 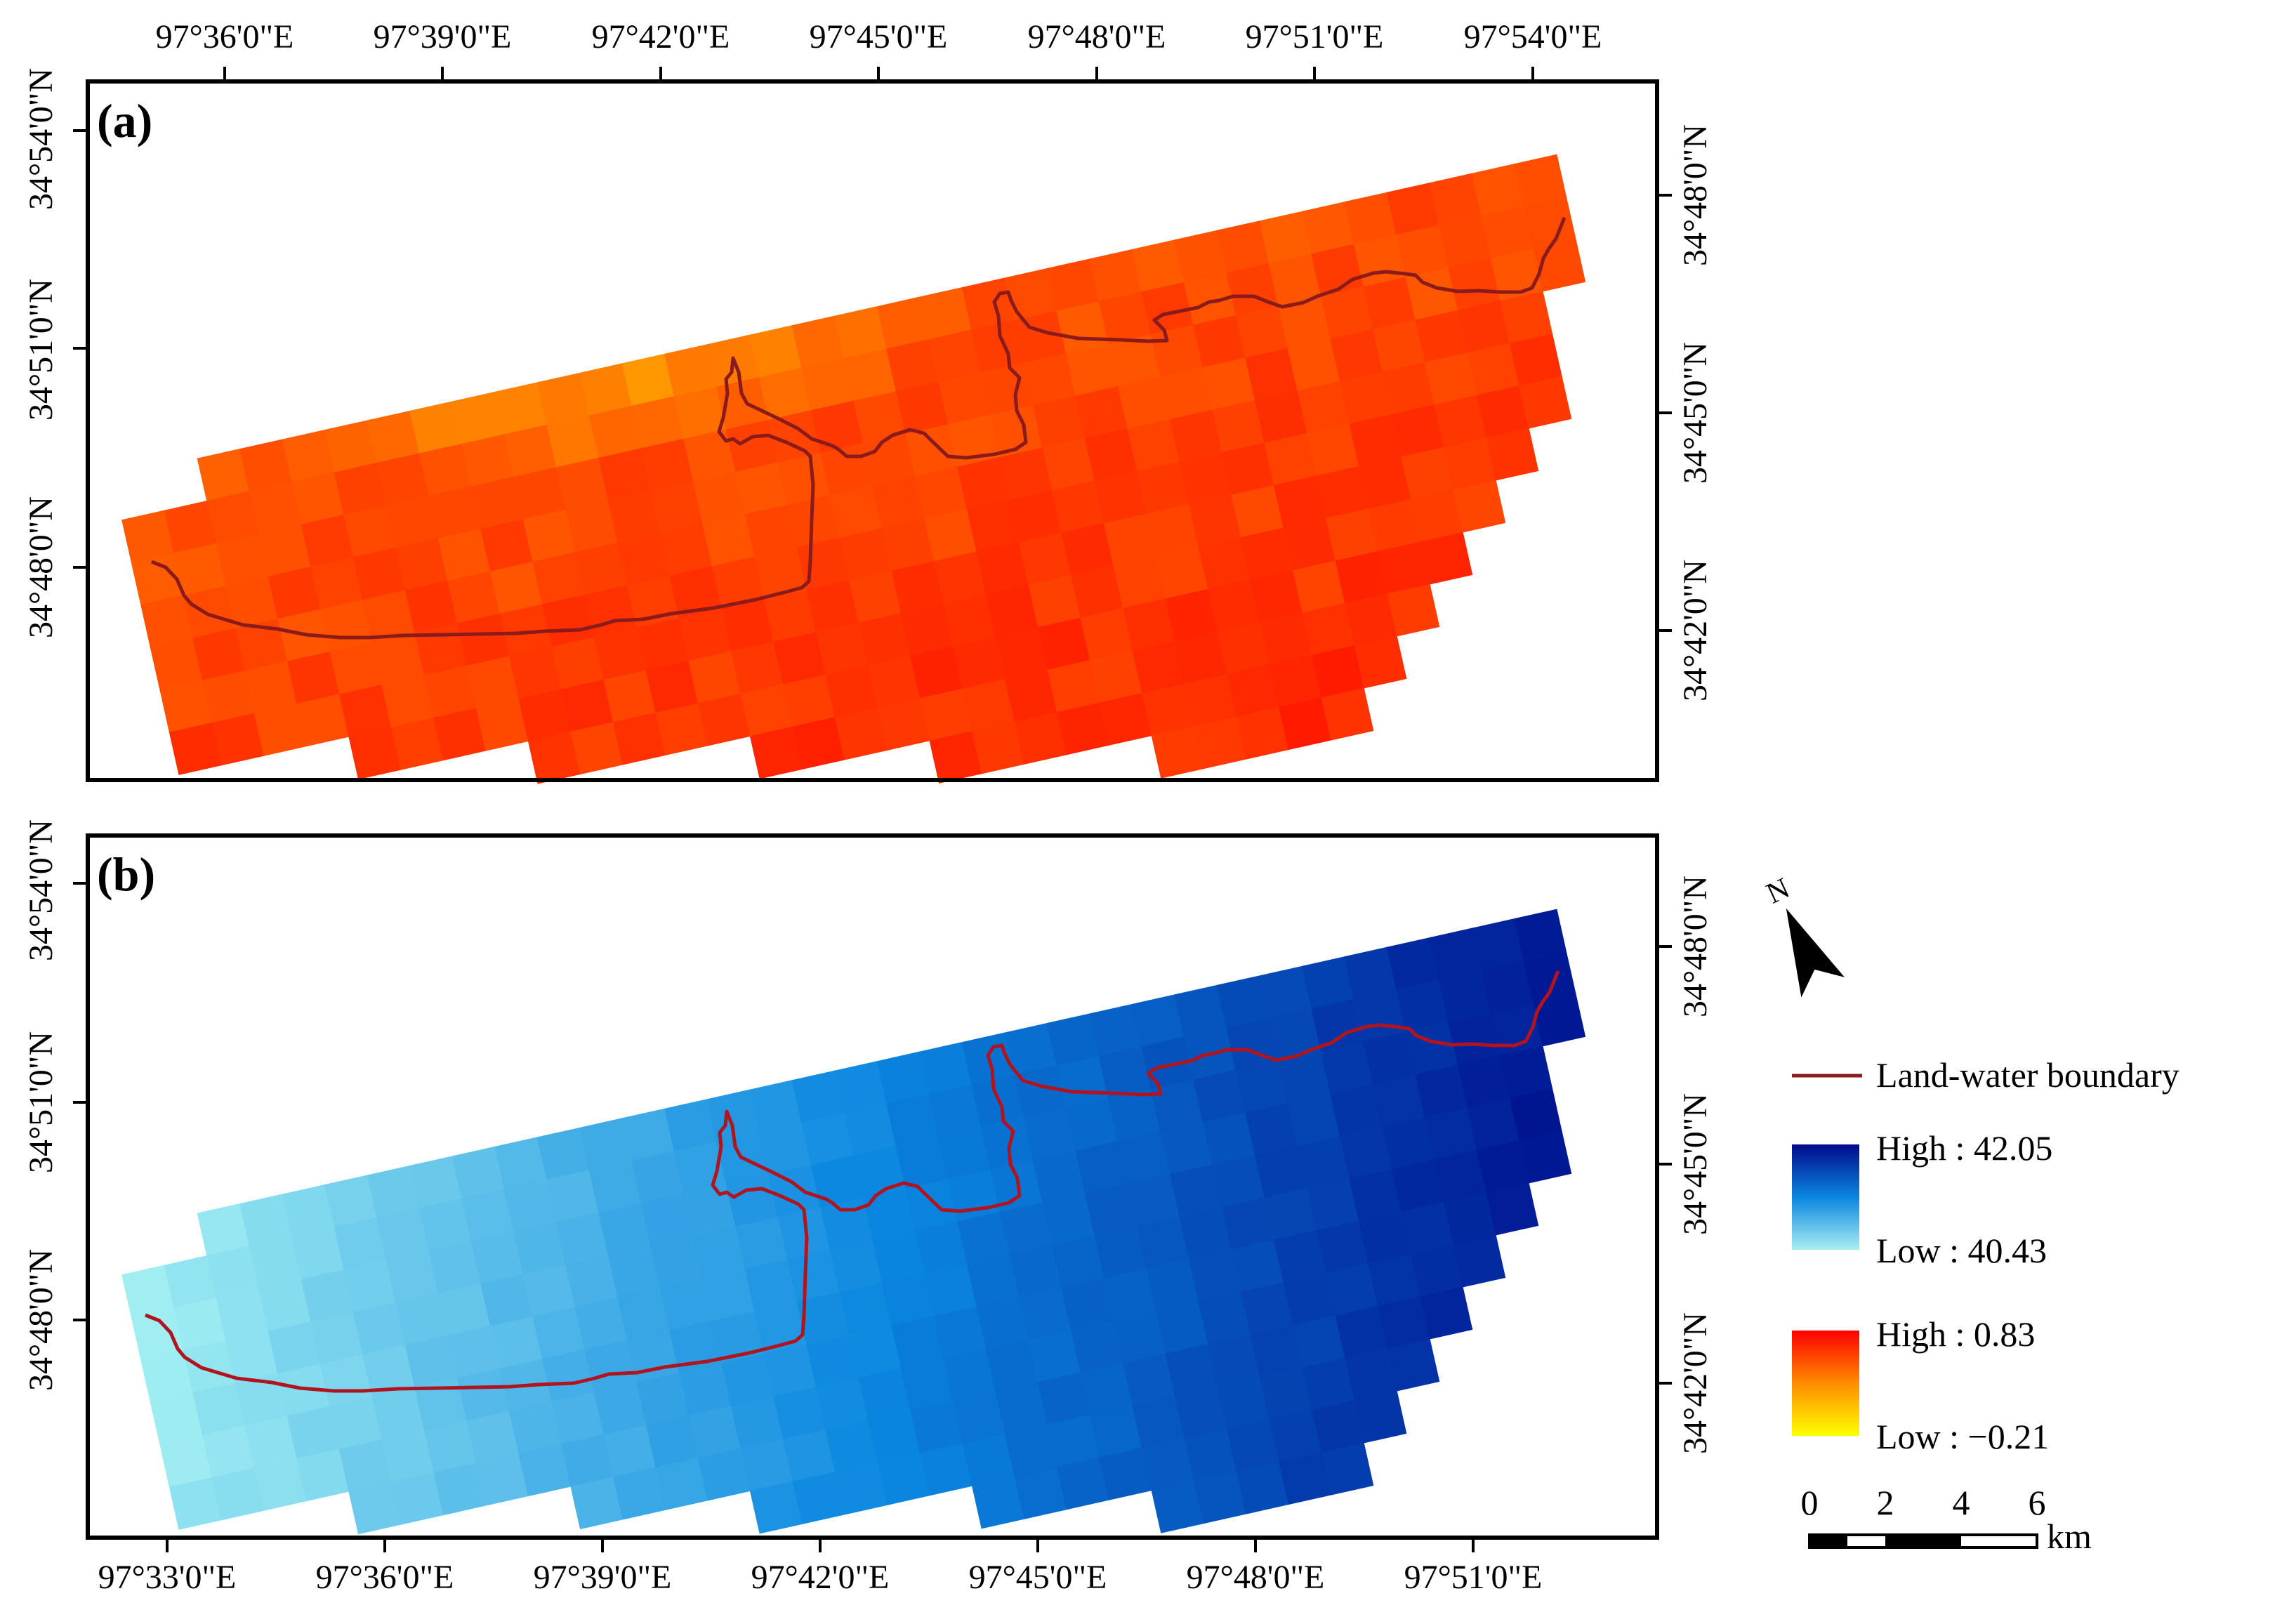 What do you see at coordinates (1779, 891) in the screenshot?
I see `north-arrow-label: N` at bounding box center [1779, 891].